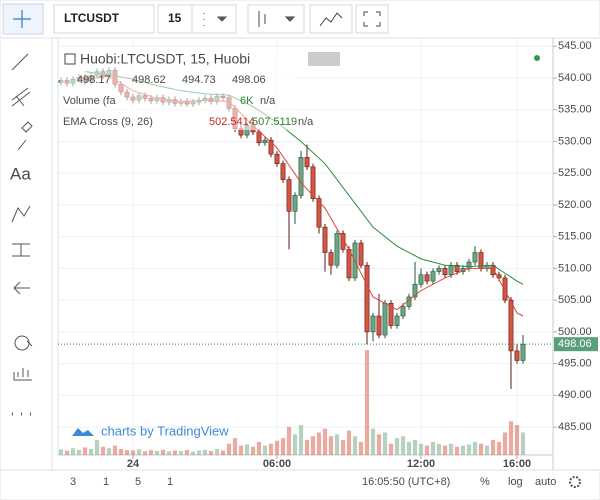 This screenshot has height=500, width=600. I want to click on crosshair-icon, so click(22, 19).